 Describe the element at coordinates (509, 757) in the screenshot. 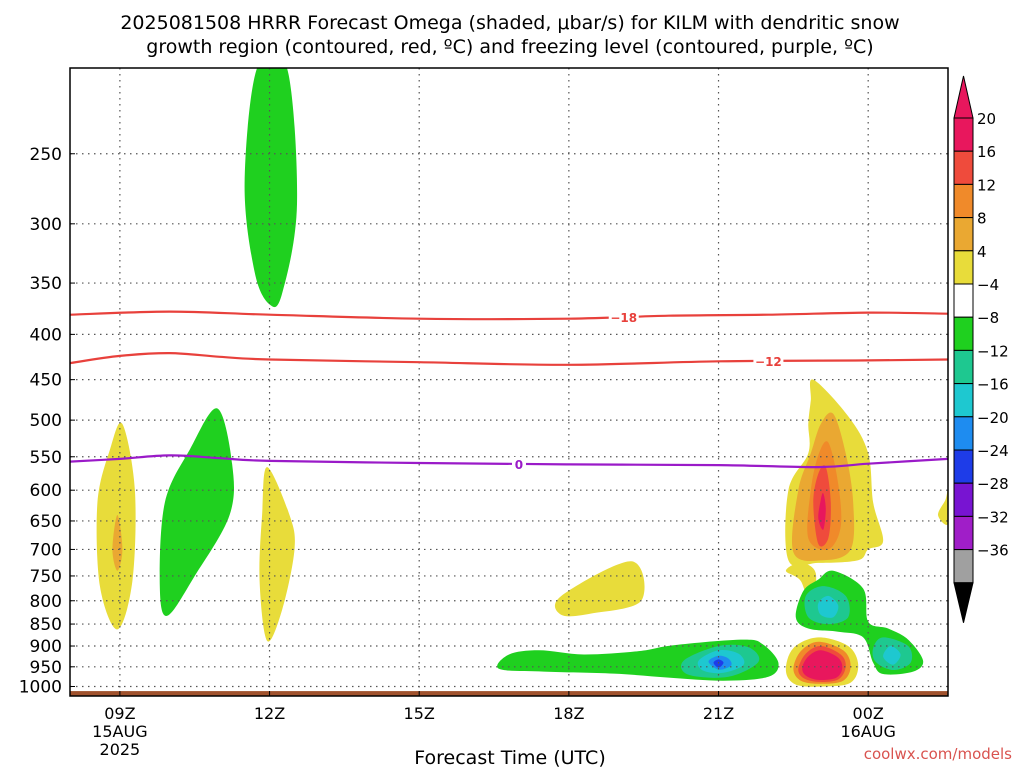

I see `x-axis-title: Forecast Time (UTC)` at that location.